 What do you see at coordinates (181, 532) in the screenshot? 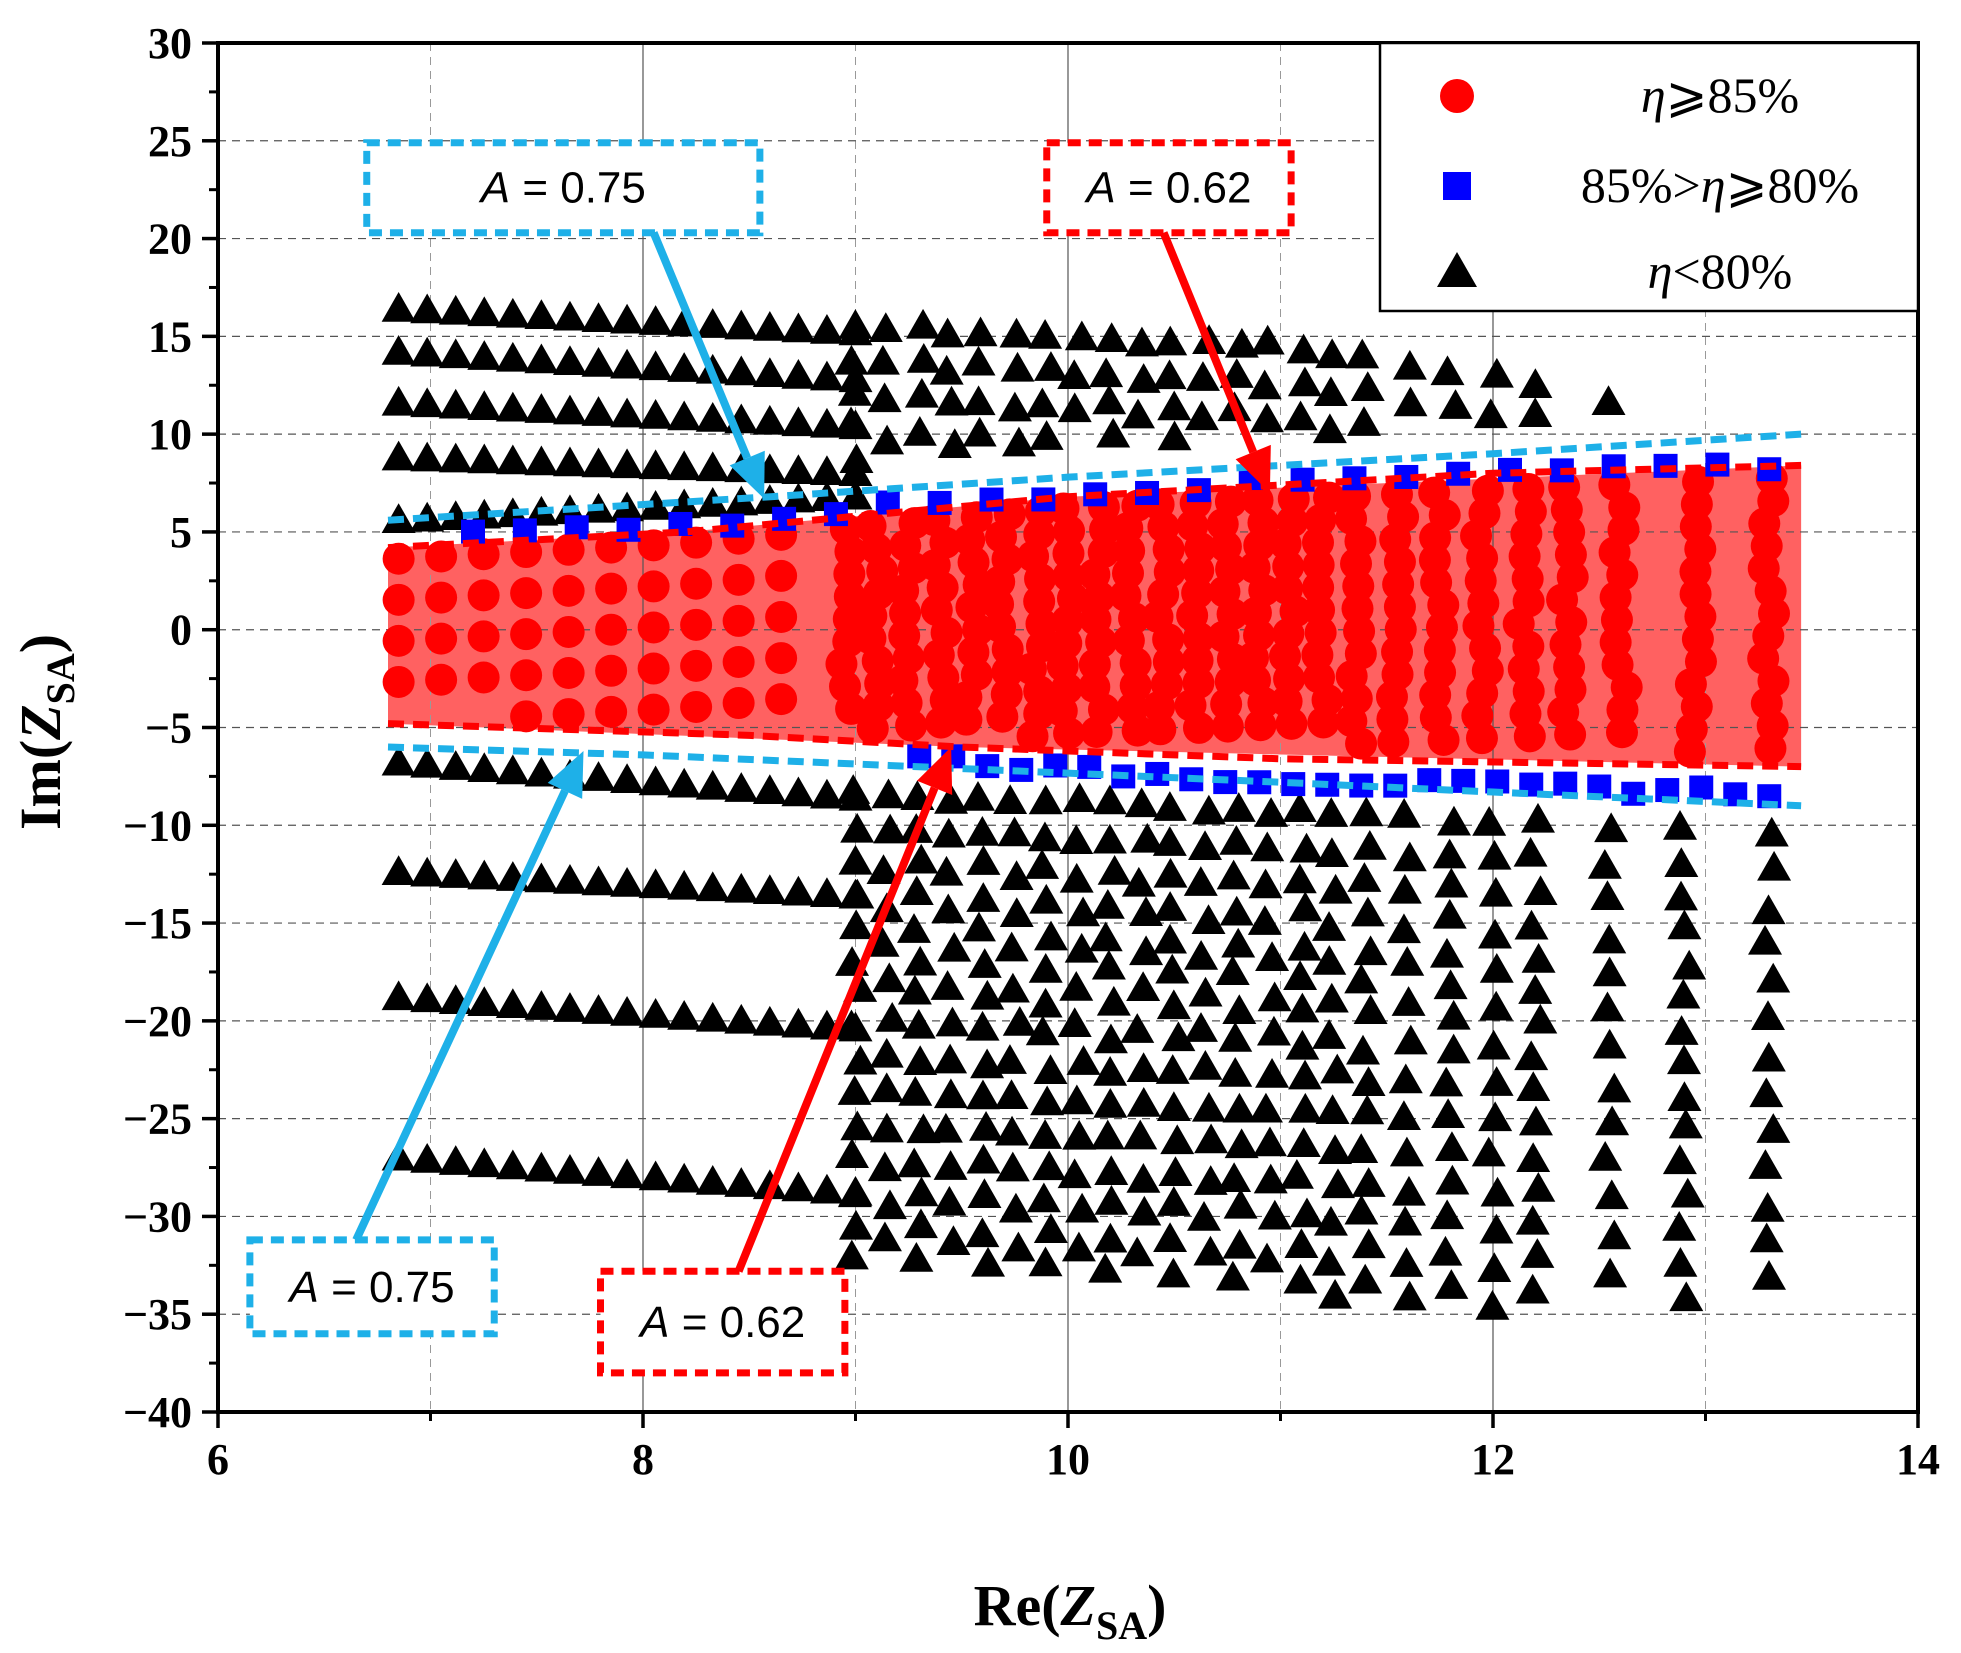
I see `y-tick-label: 5` at bounding box center [181, 532].